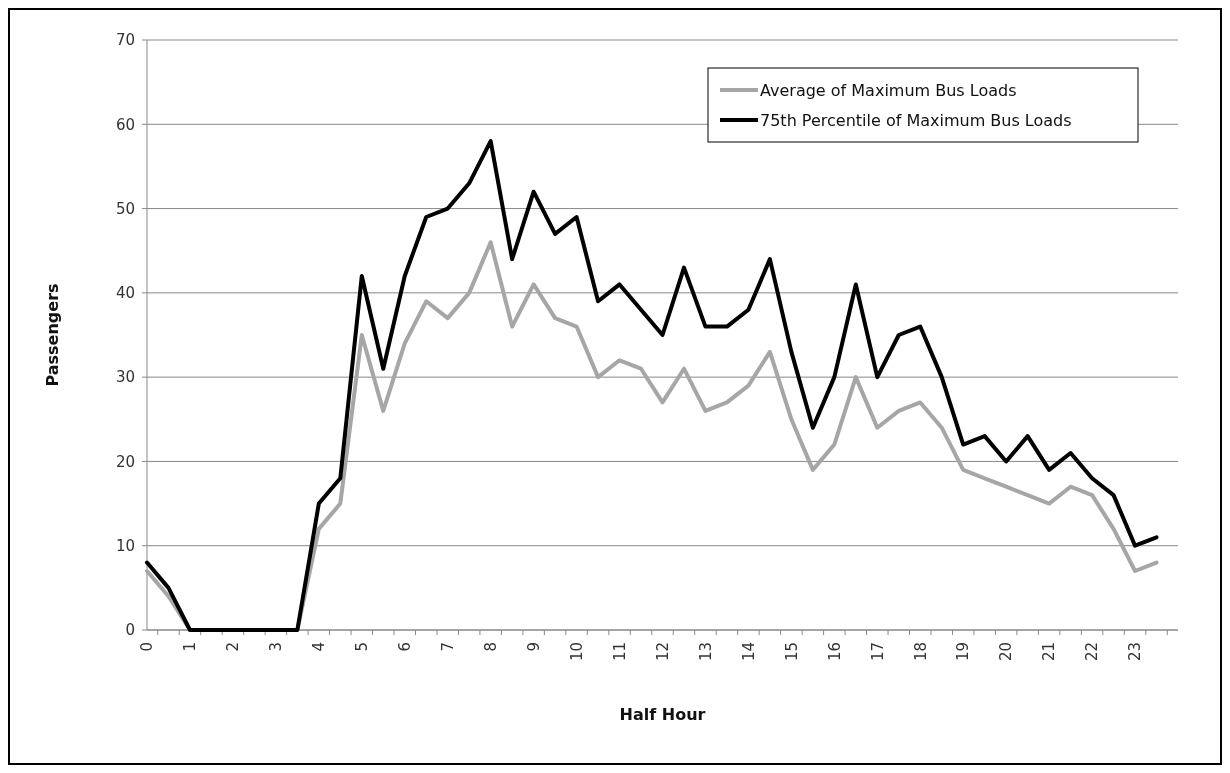  Describe the element at coordinates (190, 647) in the screenshot. I see `x-tick-label: 1` at that location.